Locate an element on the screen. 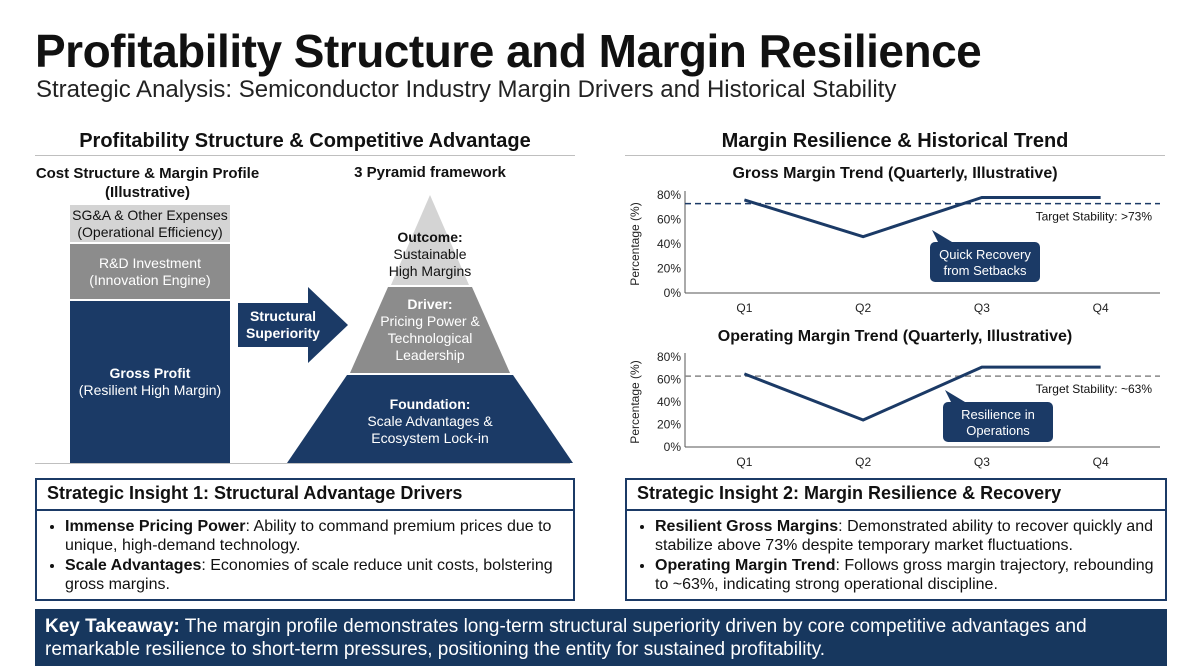  pyramid-outcome: Outcome: Sustainable High Margins is located at coordinates (430, 254).